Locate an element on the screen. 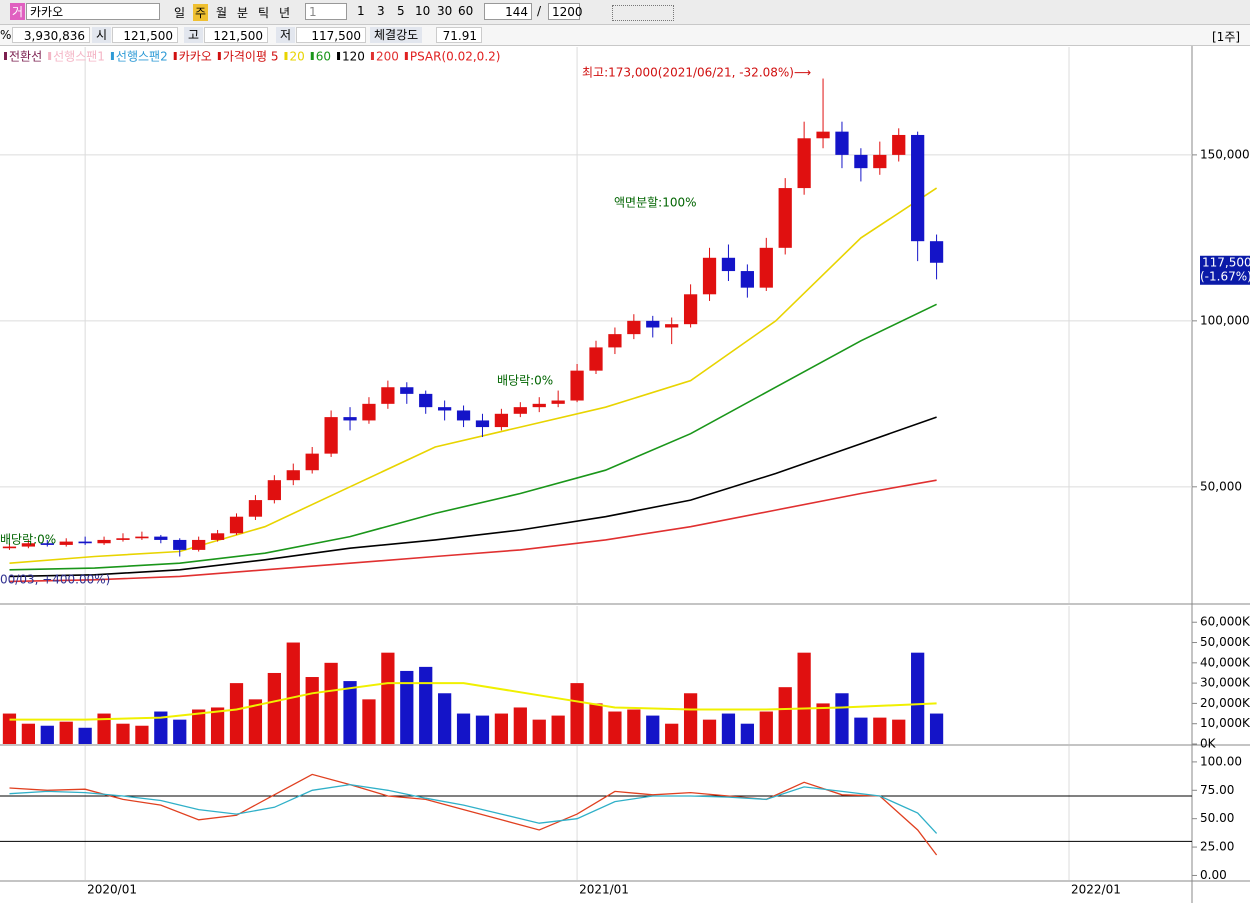  y-tick-label: 20,000K is located at coordinates (1225, 703).